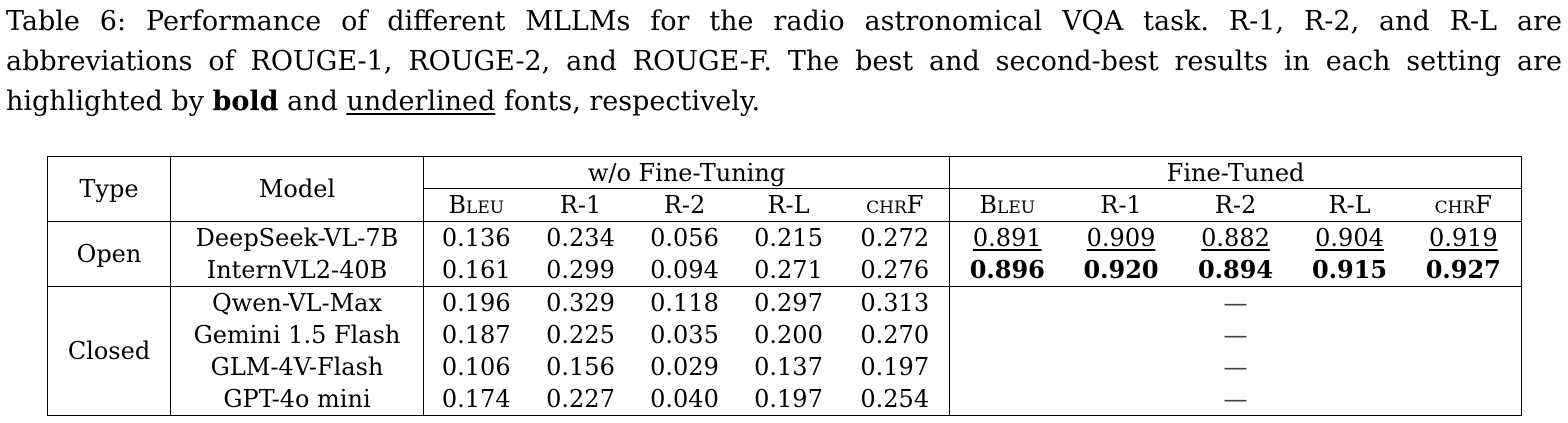 This screenshot has width=1568, height=423. Describe the element at coordinates (788, 303) in the screenshot. I see `value-cell: 0.297` at that location.